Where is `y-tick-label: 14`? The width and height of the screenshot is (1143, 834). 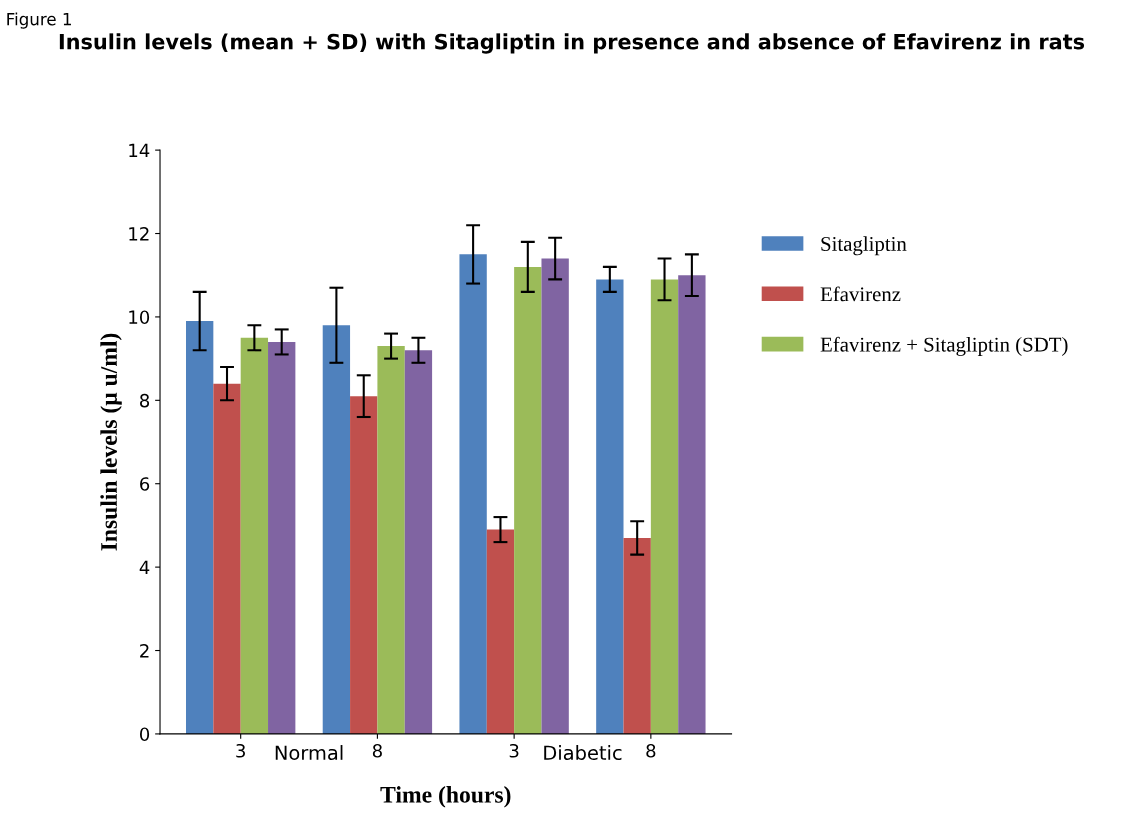
y-tick-label: 14 is located at coordinates (139, 150).